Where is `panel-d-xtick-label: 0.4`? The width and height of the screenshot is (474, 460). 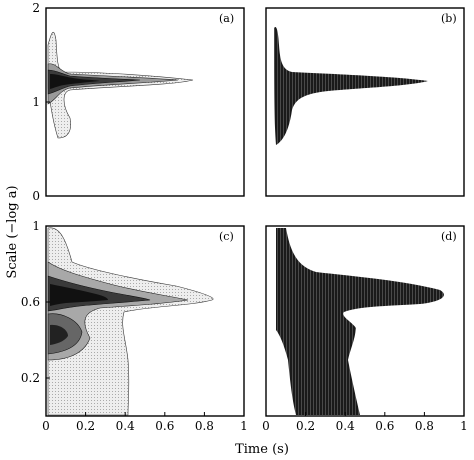 panel-d-xtick-label: 0.4 is located at coordinates (345, 426).